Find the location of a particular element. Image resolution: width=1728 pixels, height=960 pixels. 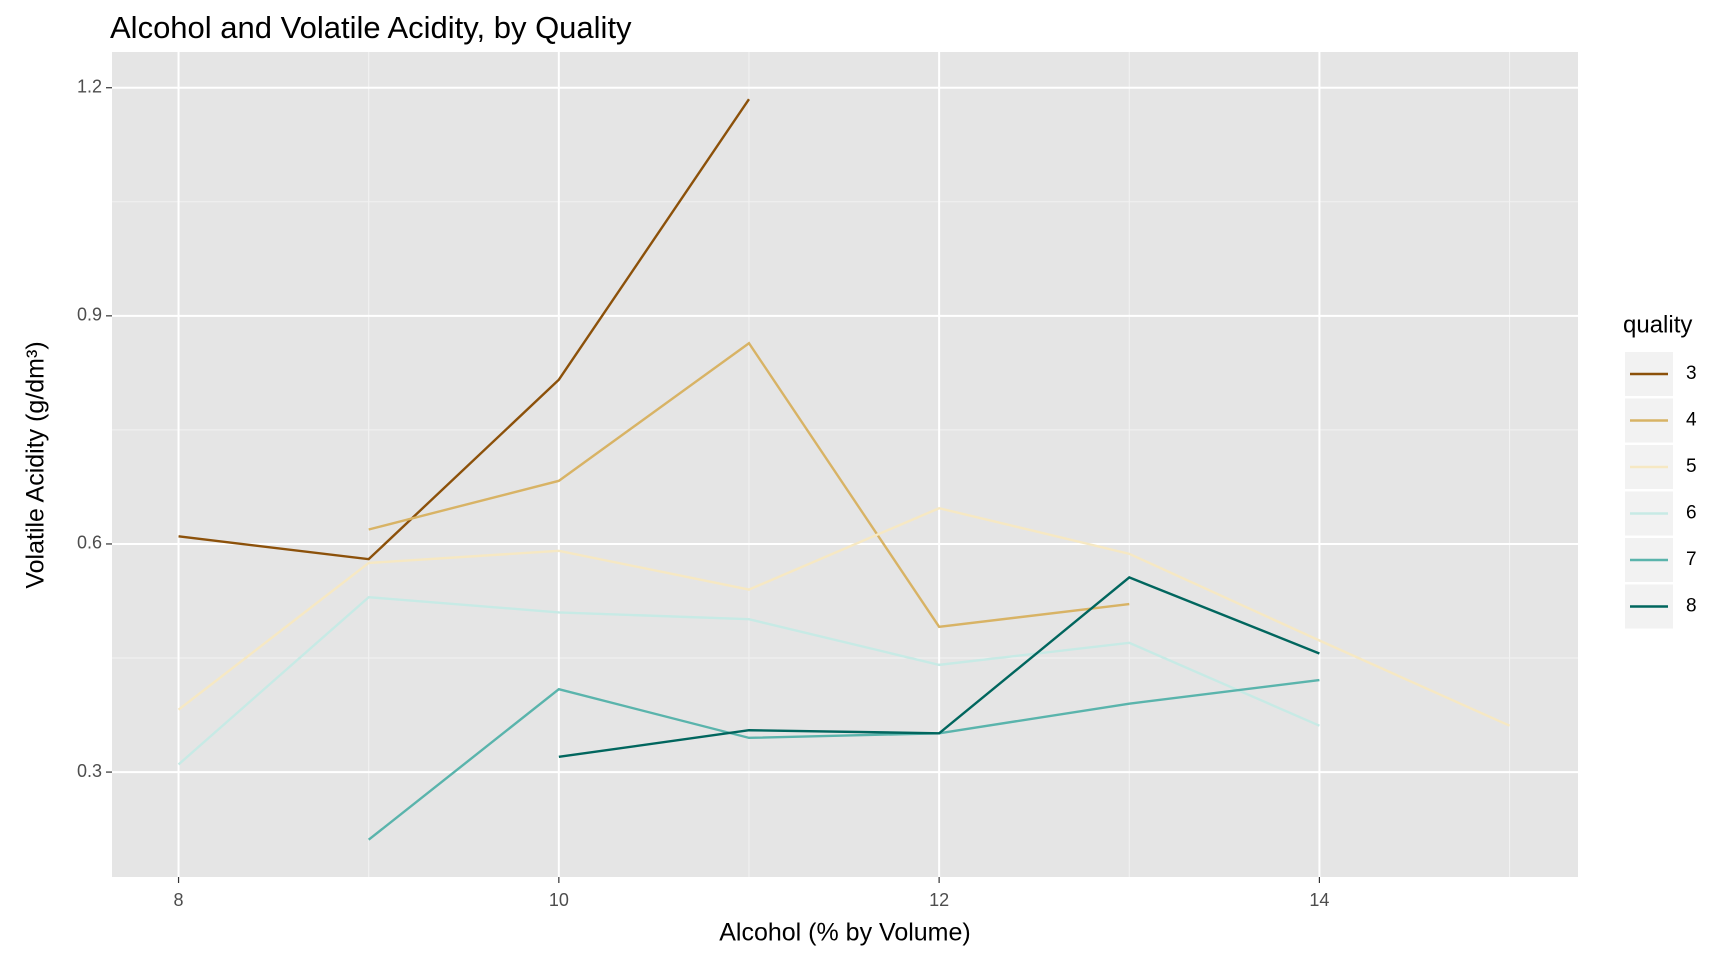

y-axis-title: Volatile Acidity (g/dm³) is located at coordinates (36, 464).